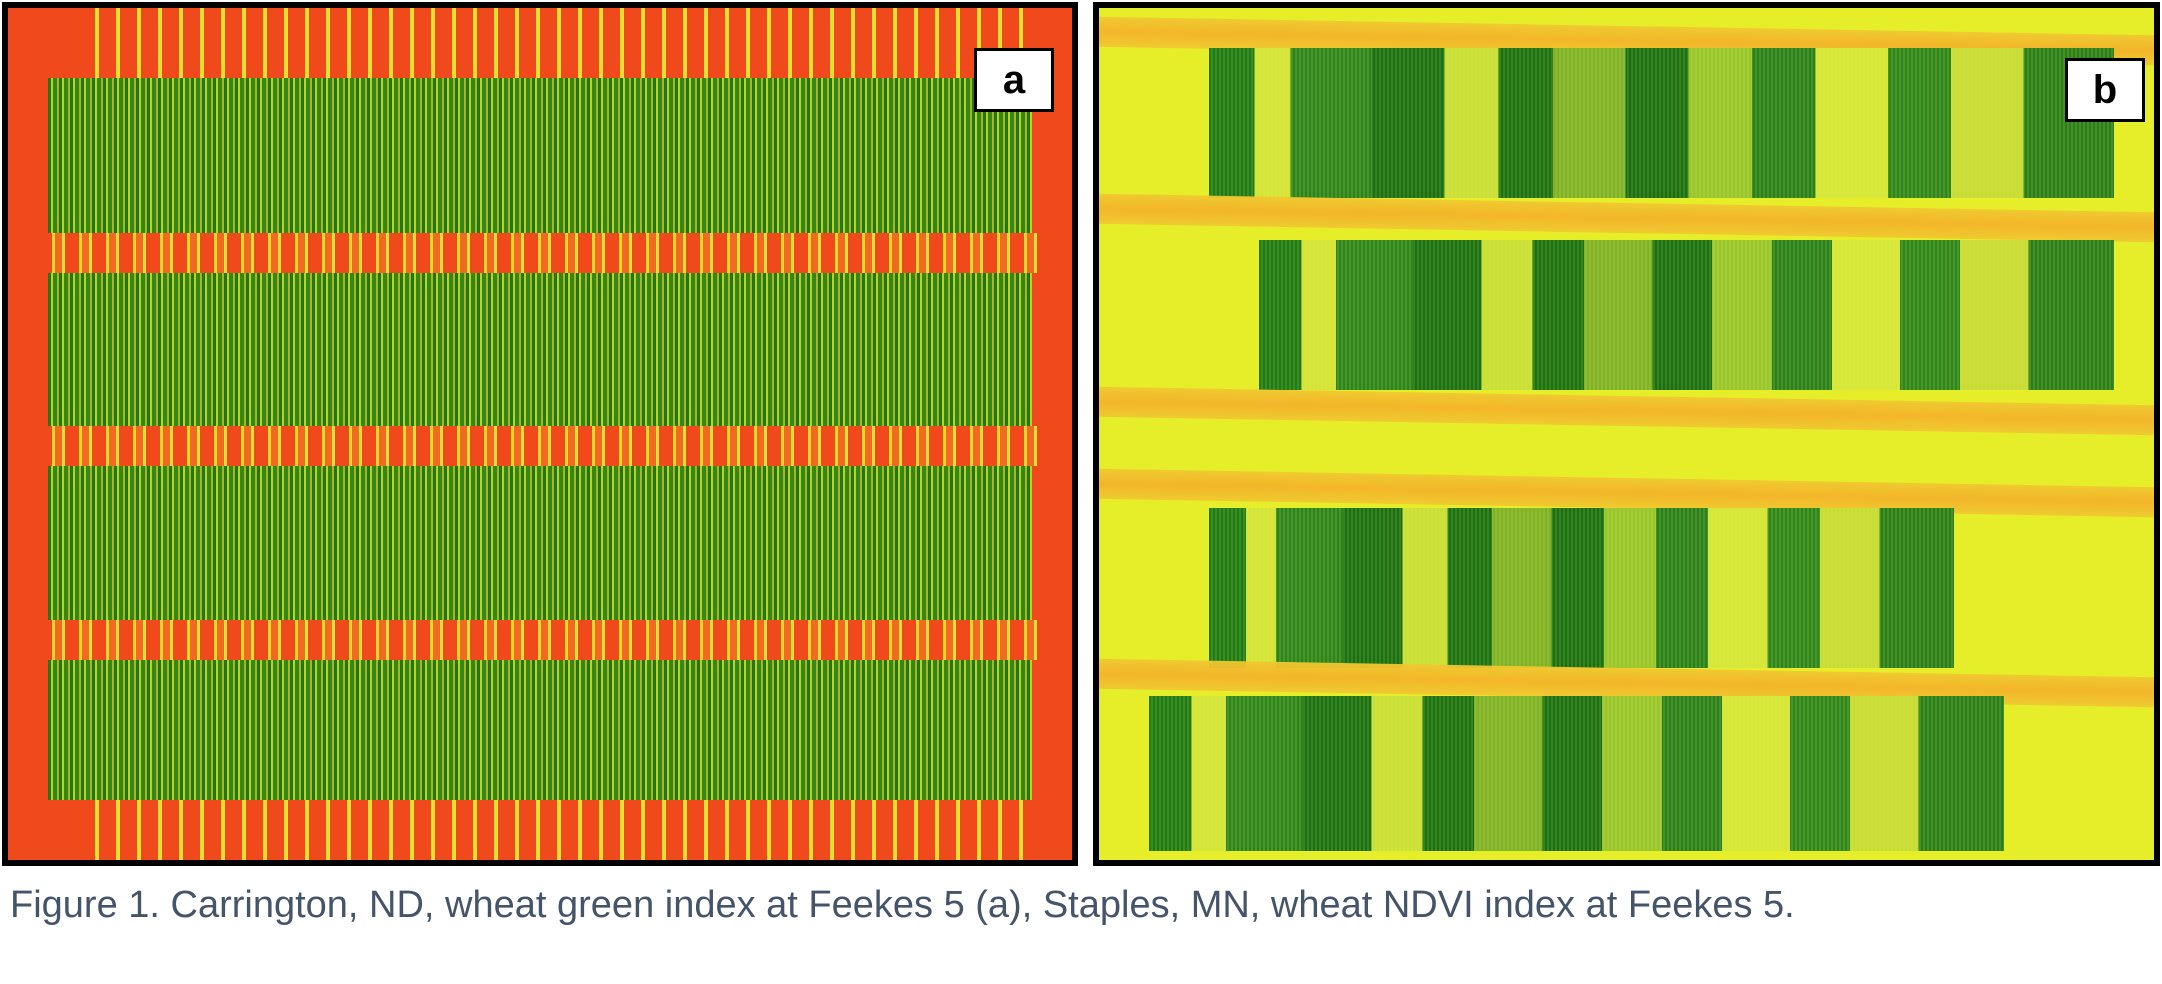  Describe the element at coordinates (1014, 80) in the screenshot. I see `panel-label-a: a` at that location.